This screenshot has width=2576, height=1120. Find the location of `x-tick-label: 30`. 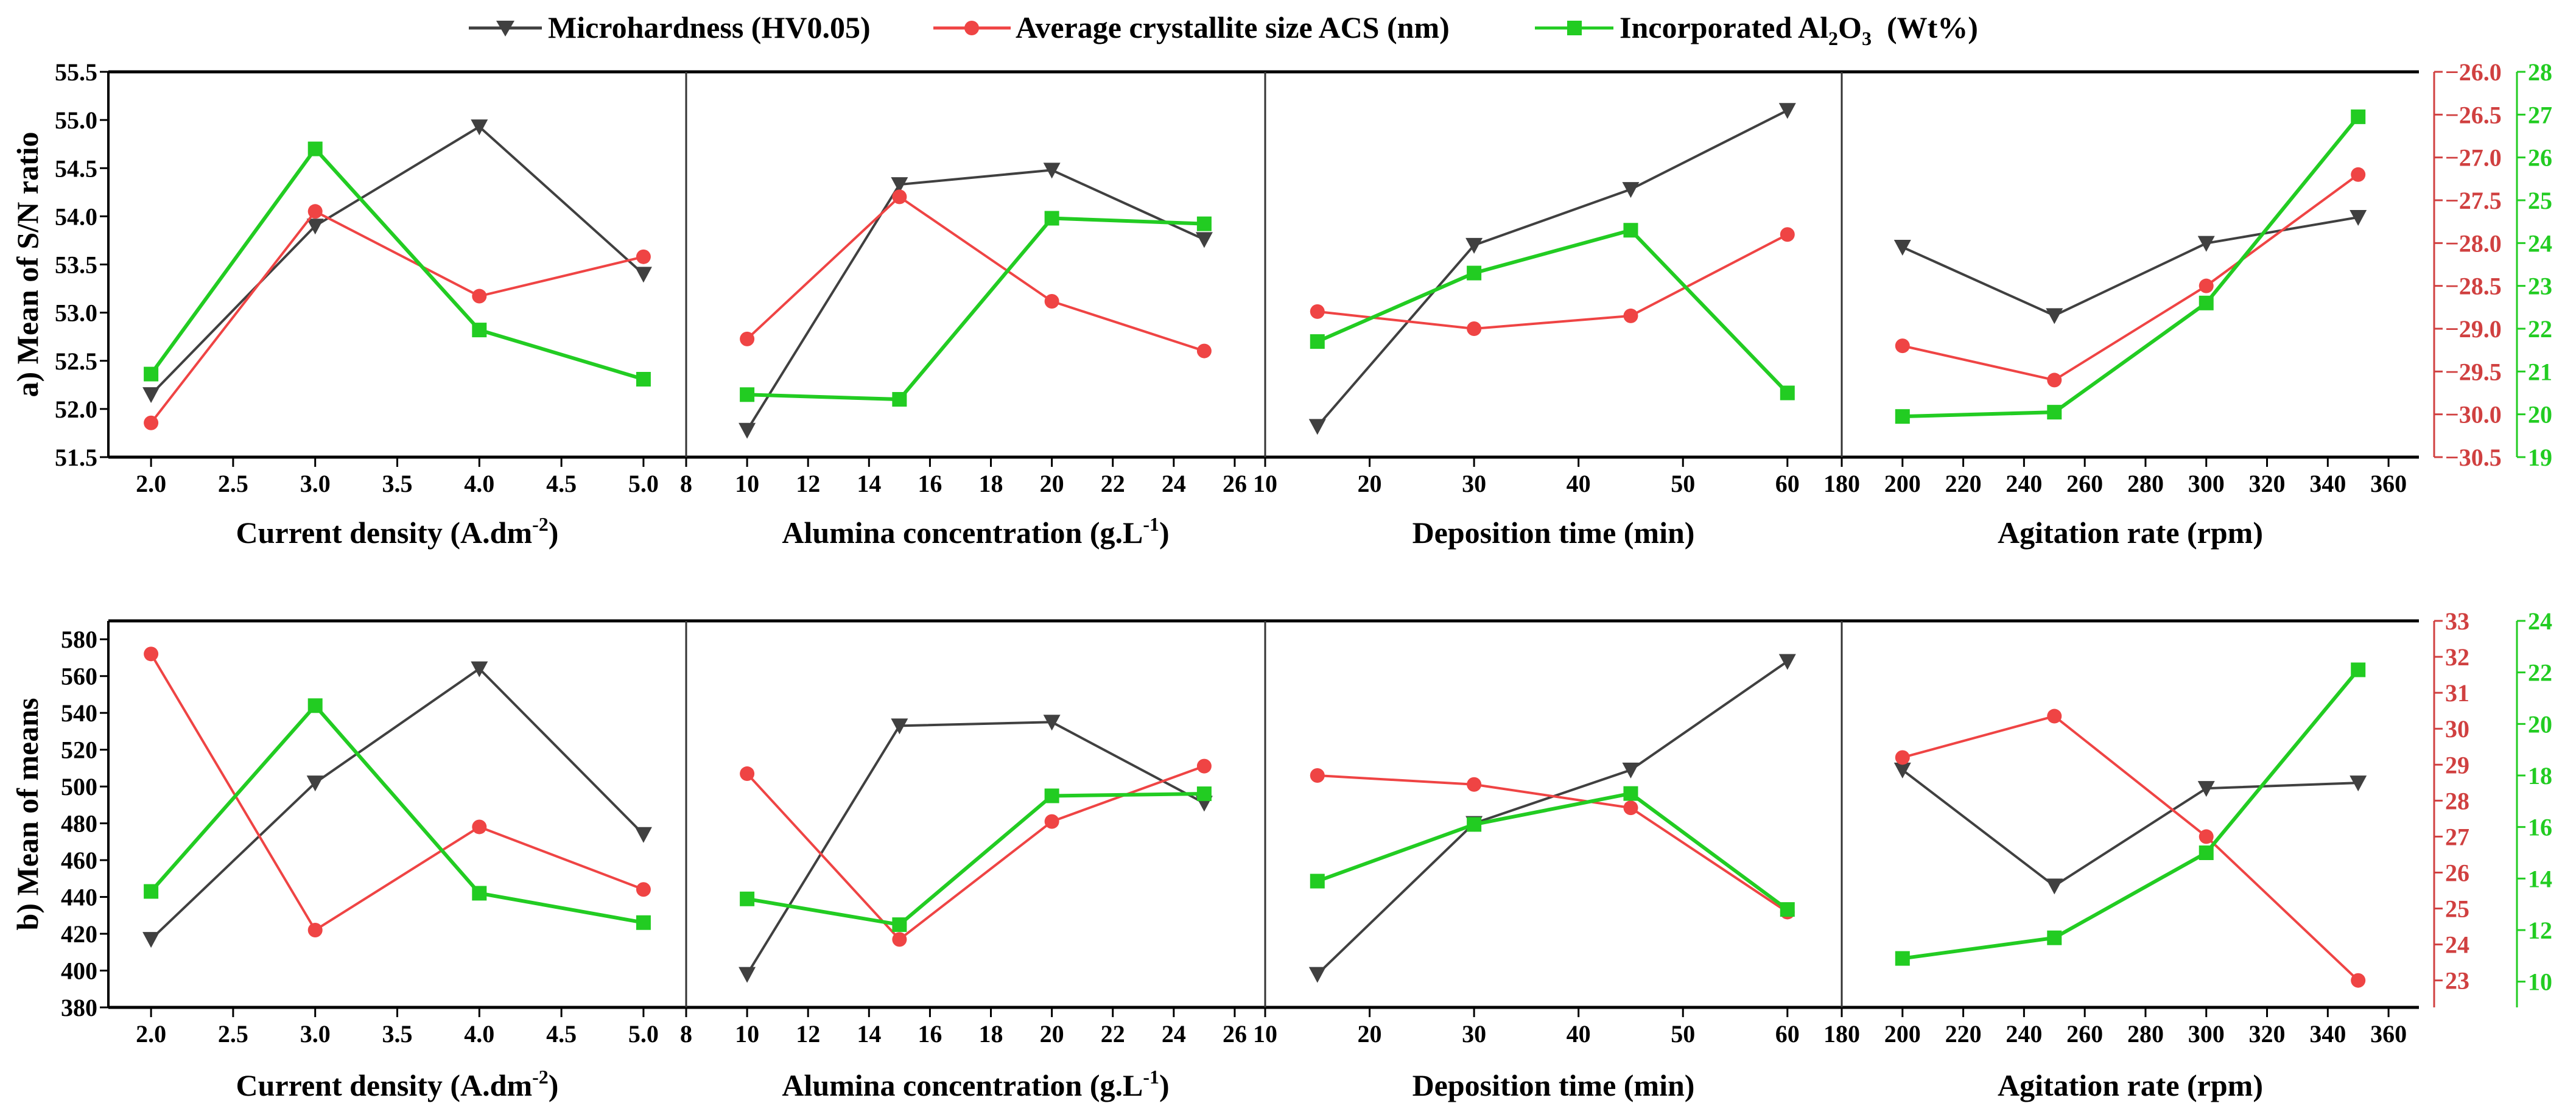

x-tick-label: 30 is located at coordinates (1474, 1034).